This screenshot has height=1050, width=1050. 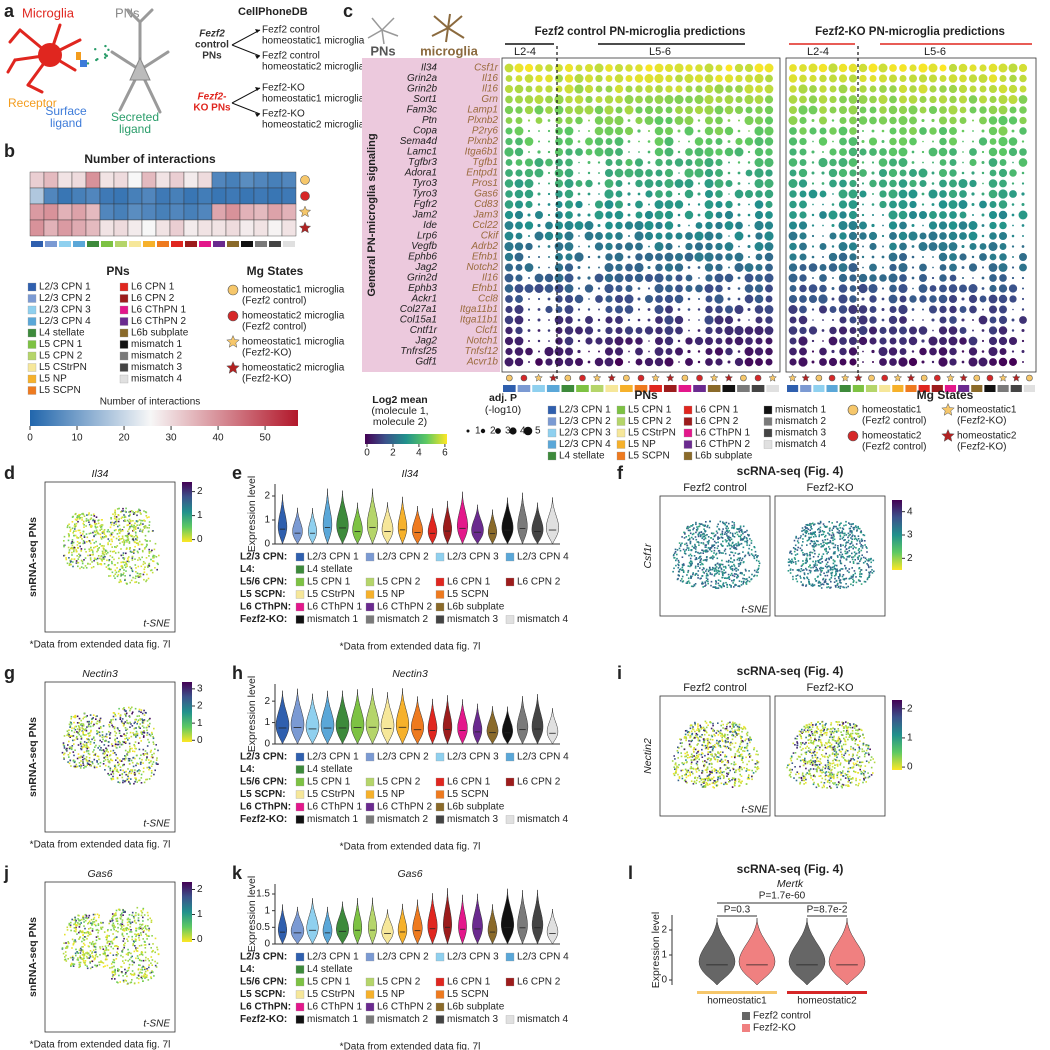 I want to click on legend-label: L5 CPN 2, so click(x=650, y=421).